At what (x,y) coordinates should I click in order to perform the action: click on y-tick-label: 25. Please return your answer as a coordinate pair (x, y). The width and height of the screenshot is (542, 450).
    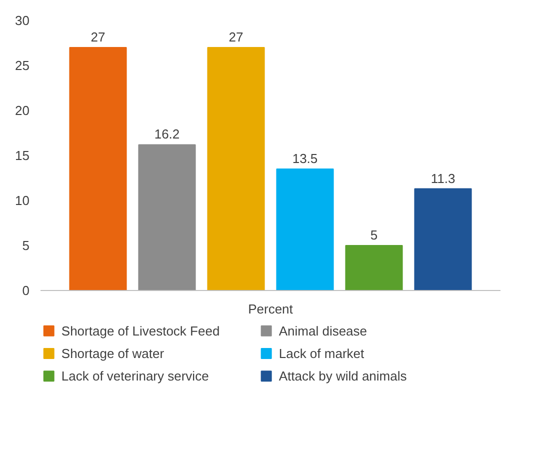
    Looking at the image, I should click on (22, 65).